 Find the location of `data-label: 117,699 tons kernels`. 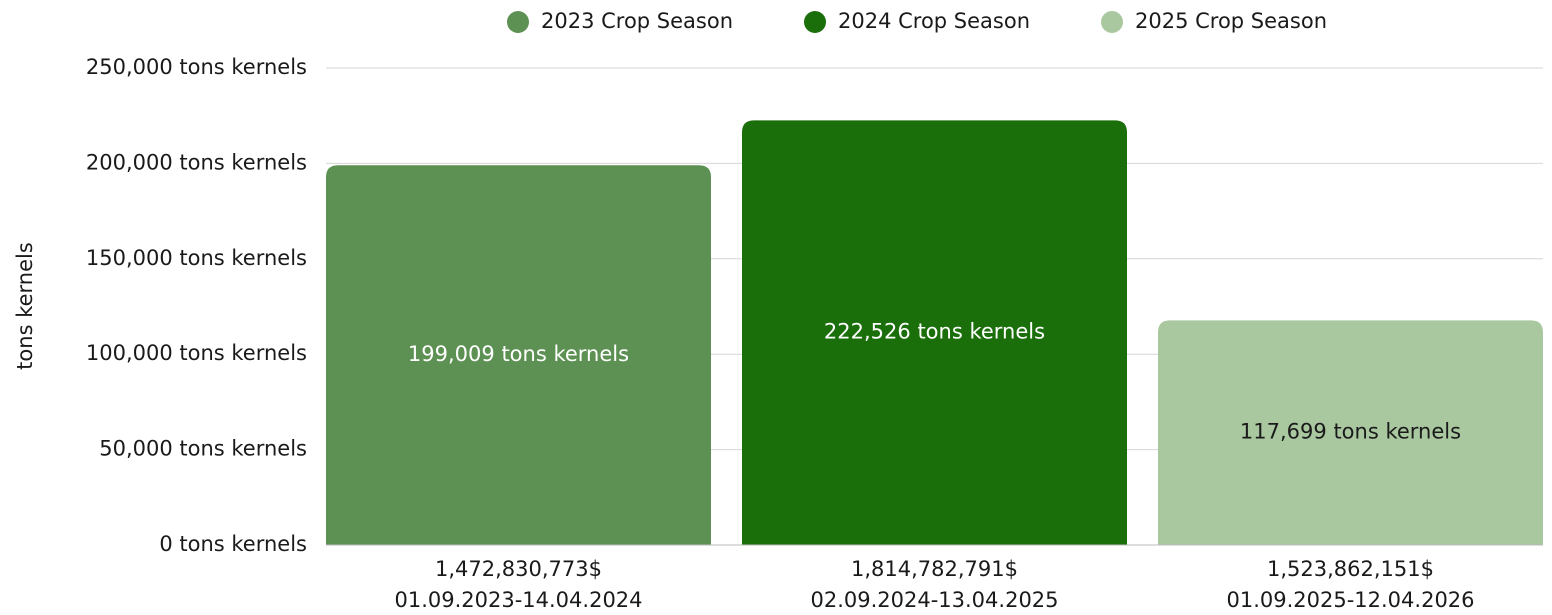

data-label: 117,699 tons kernels is located at coordinates (1350, 432).